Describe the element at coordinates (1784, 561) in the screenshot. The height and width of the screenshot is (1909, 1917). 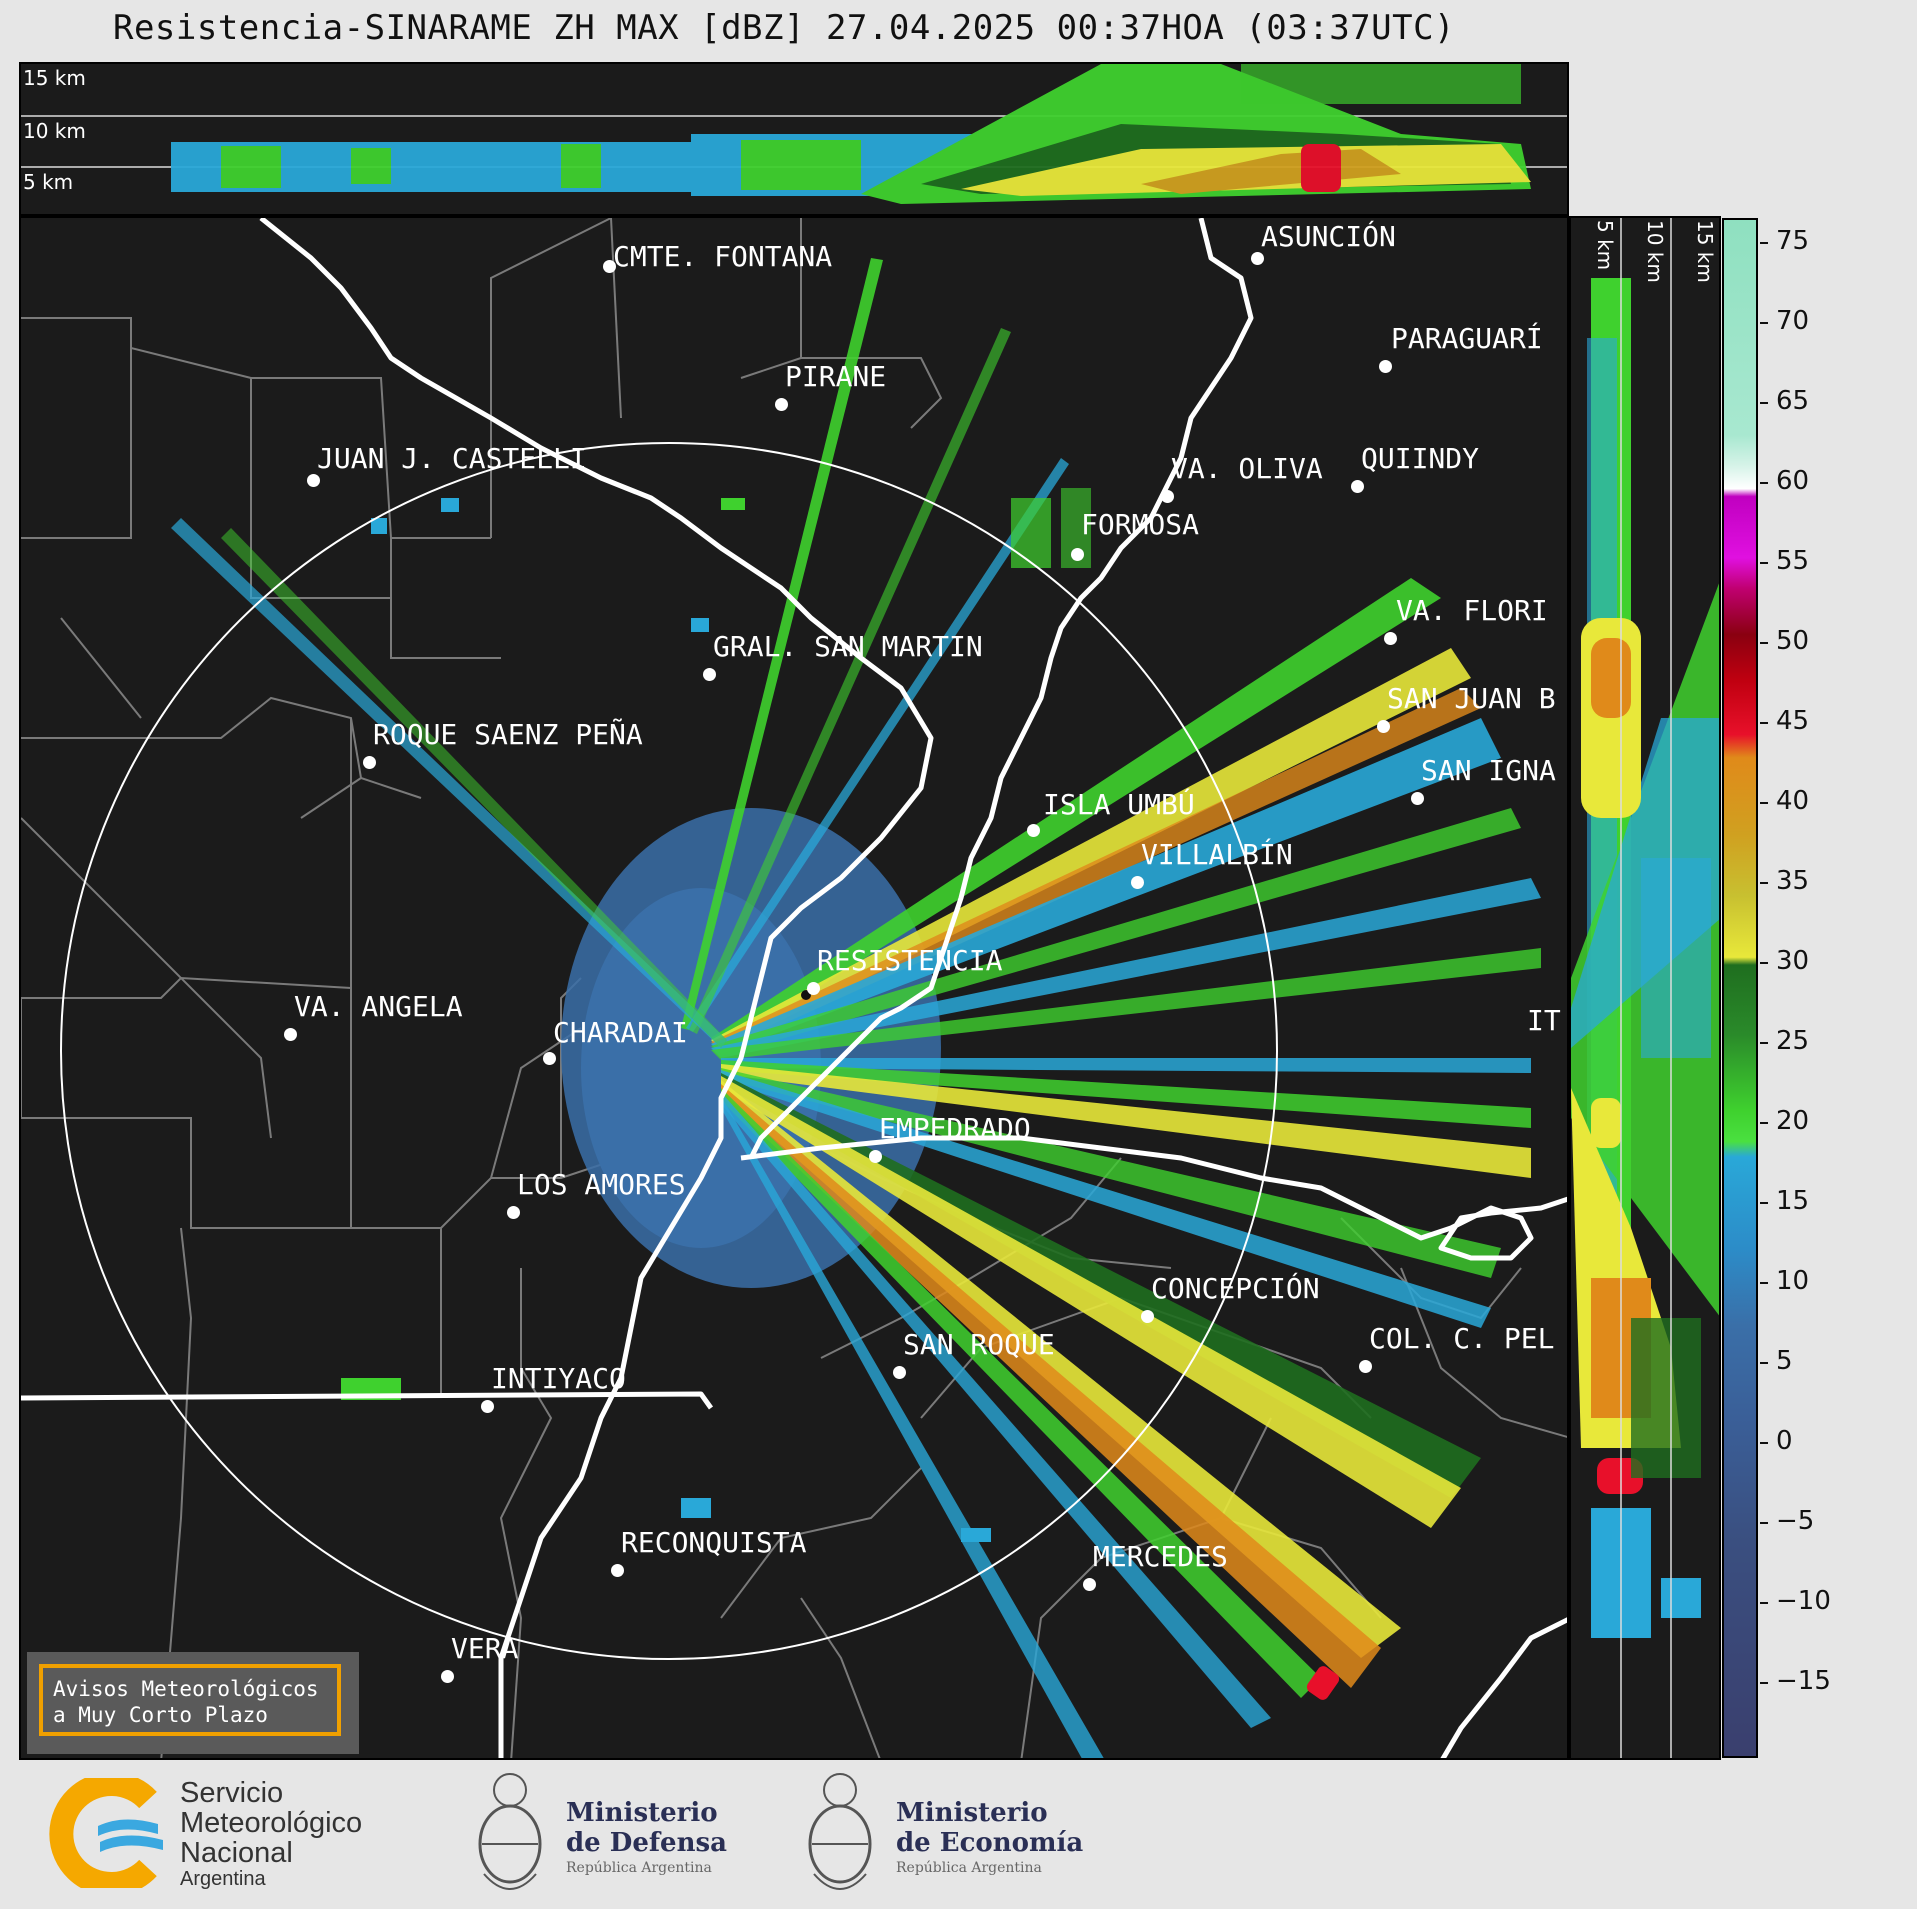
I see `tick-55: 55` at that location.